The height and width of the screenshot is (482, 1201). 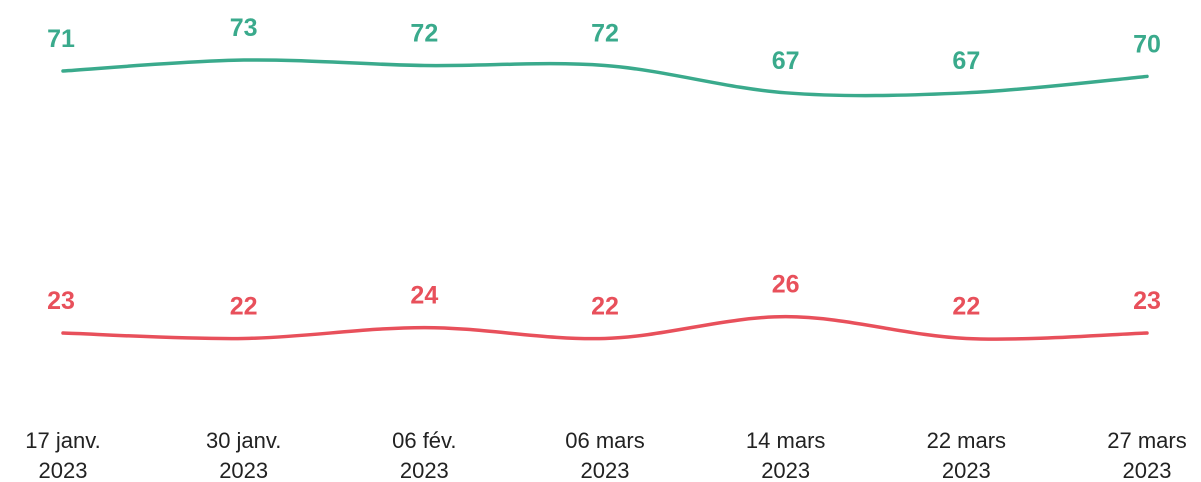 What do you see at coordinates (786, 285) in the screenshot?
I see `value-label: 26` at bounding box center [786, 285].